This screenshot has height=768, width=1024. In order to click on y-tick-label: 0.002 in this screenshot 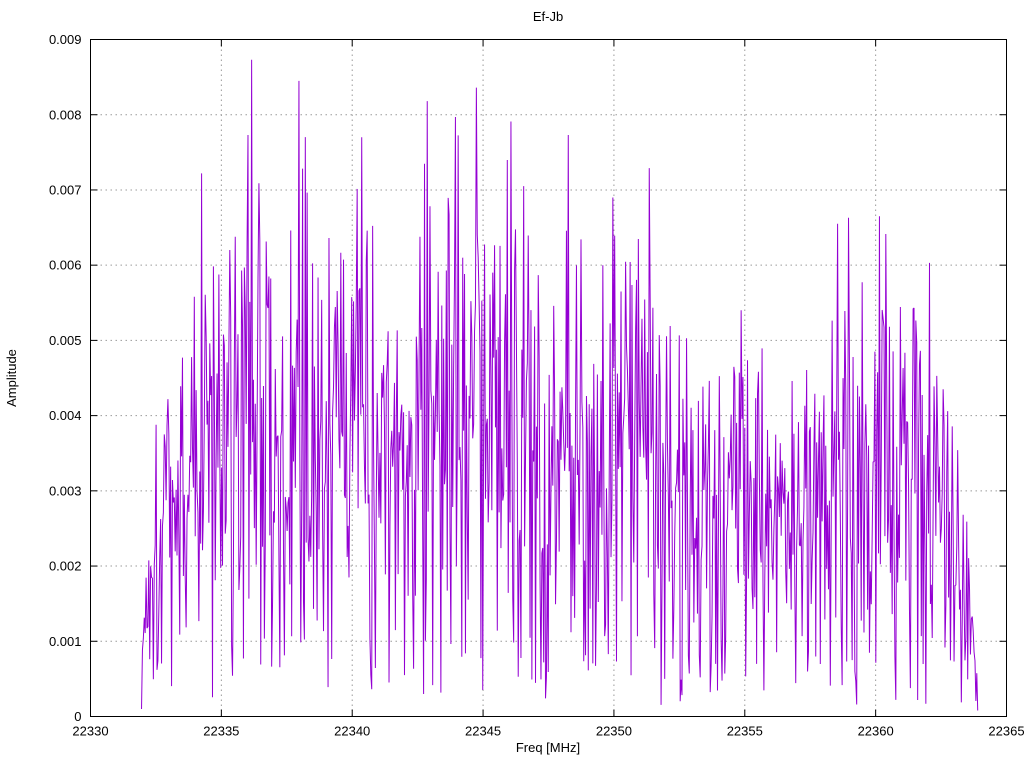, I will do `click(65, 566)`.